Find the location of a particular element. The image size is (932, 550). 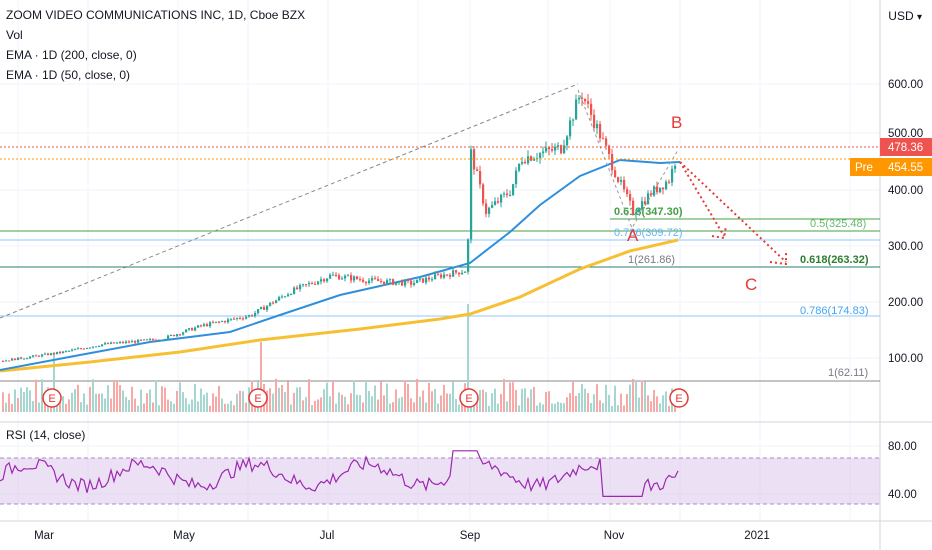

wave-projections: A B C is located at coordinates (682, 191).